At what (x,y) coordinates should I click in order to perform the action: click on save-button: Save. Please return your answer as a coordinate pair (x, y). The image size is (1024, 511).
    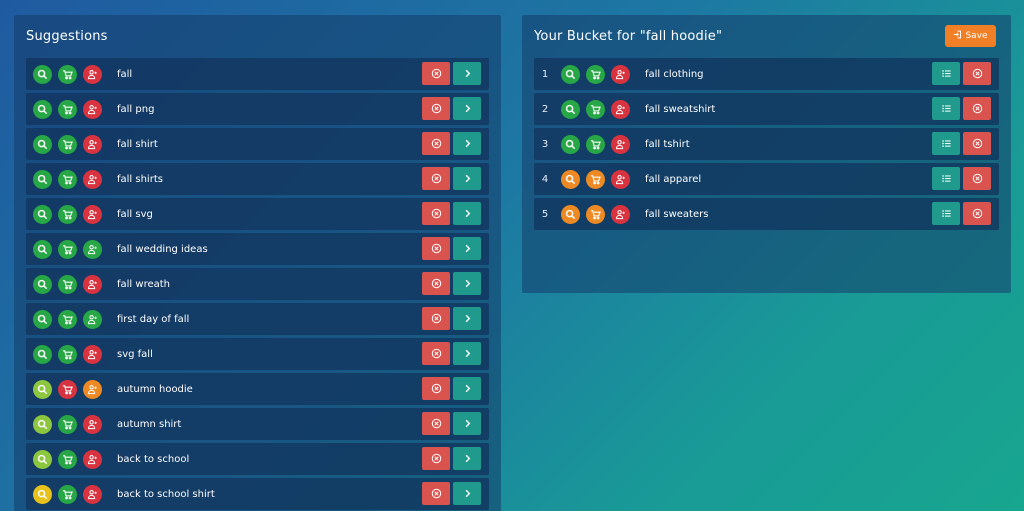
    Looking at the image, I should click on (970, 36).